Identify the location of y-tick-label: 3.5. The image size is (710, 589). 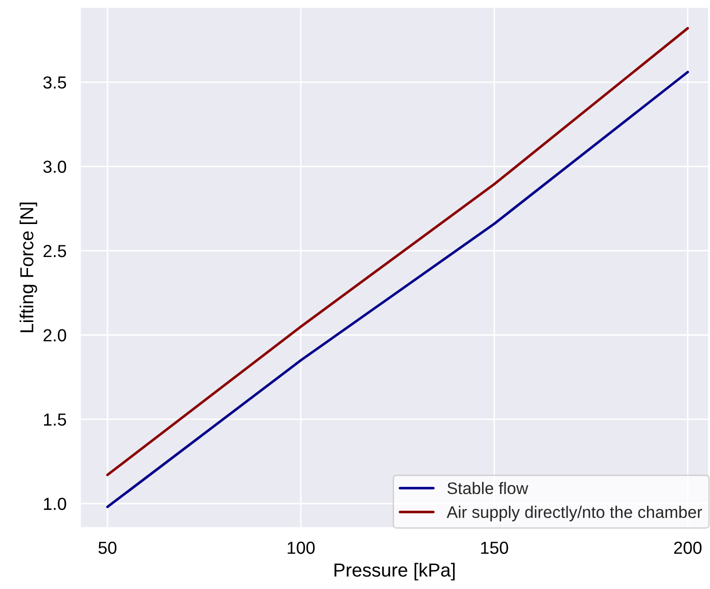
(54, 82).